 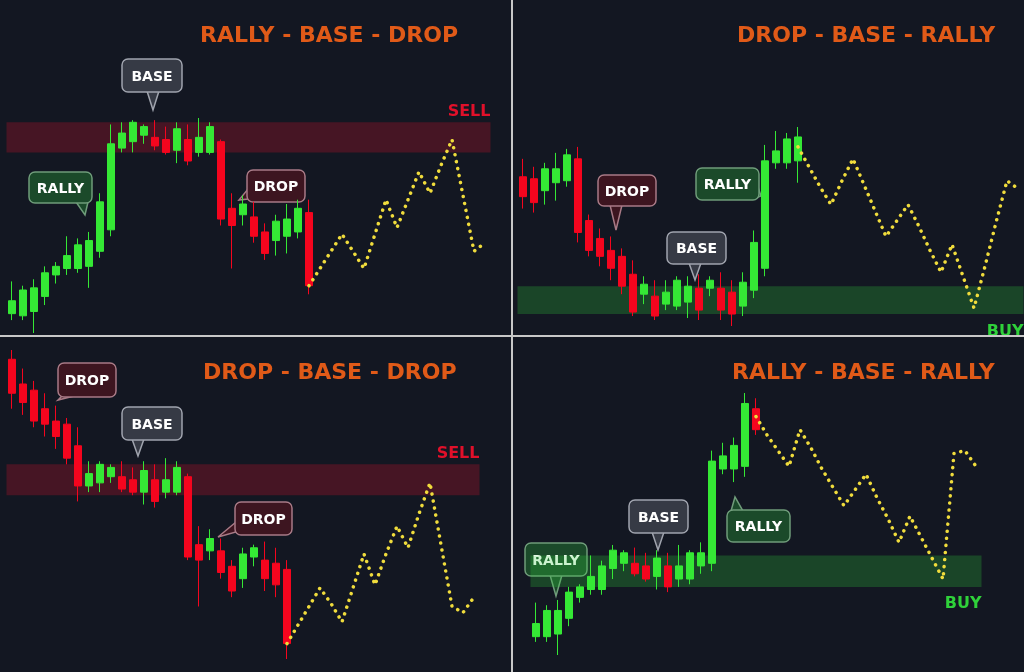 I want to click on chart-title: RALLY - BASE - RALLY, so click(x=864, y=371).